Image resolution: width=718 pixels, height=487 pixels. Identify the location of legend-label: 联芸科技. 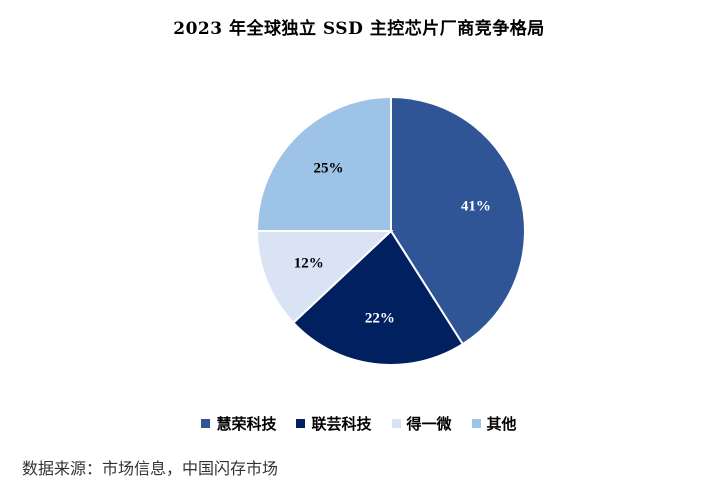
(341, 424).